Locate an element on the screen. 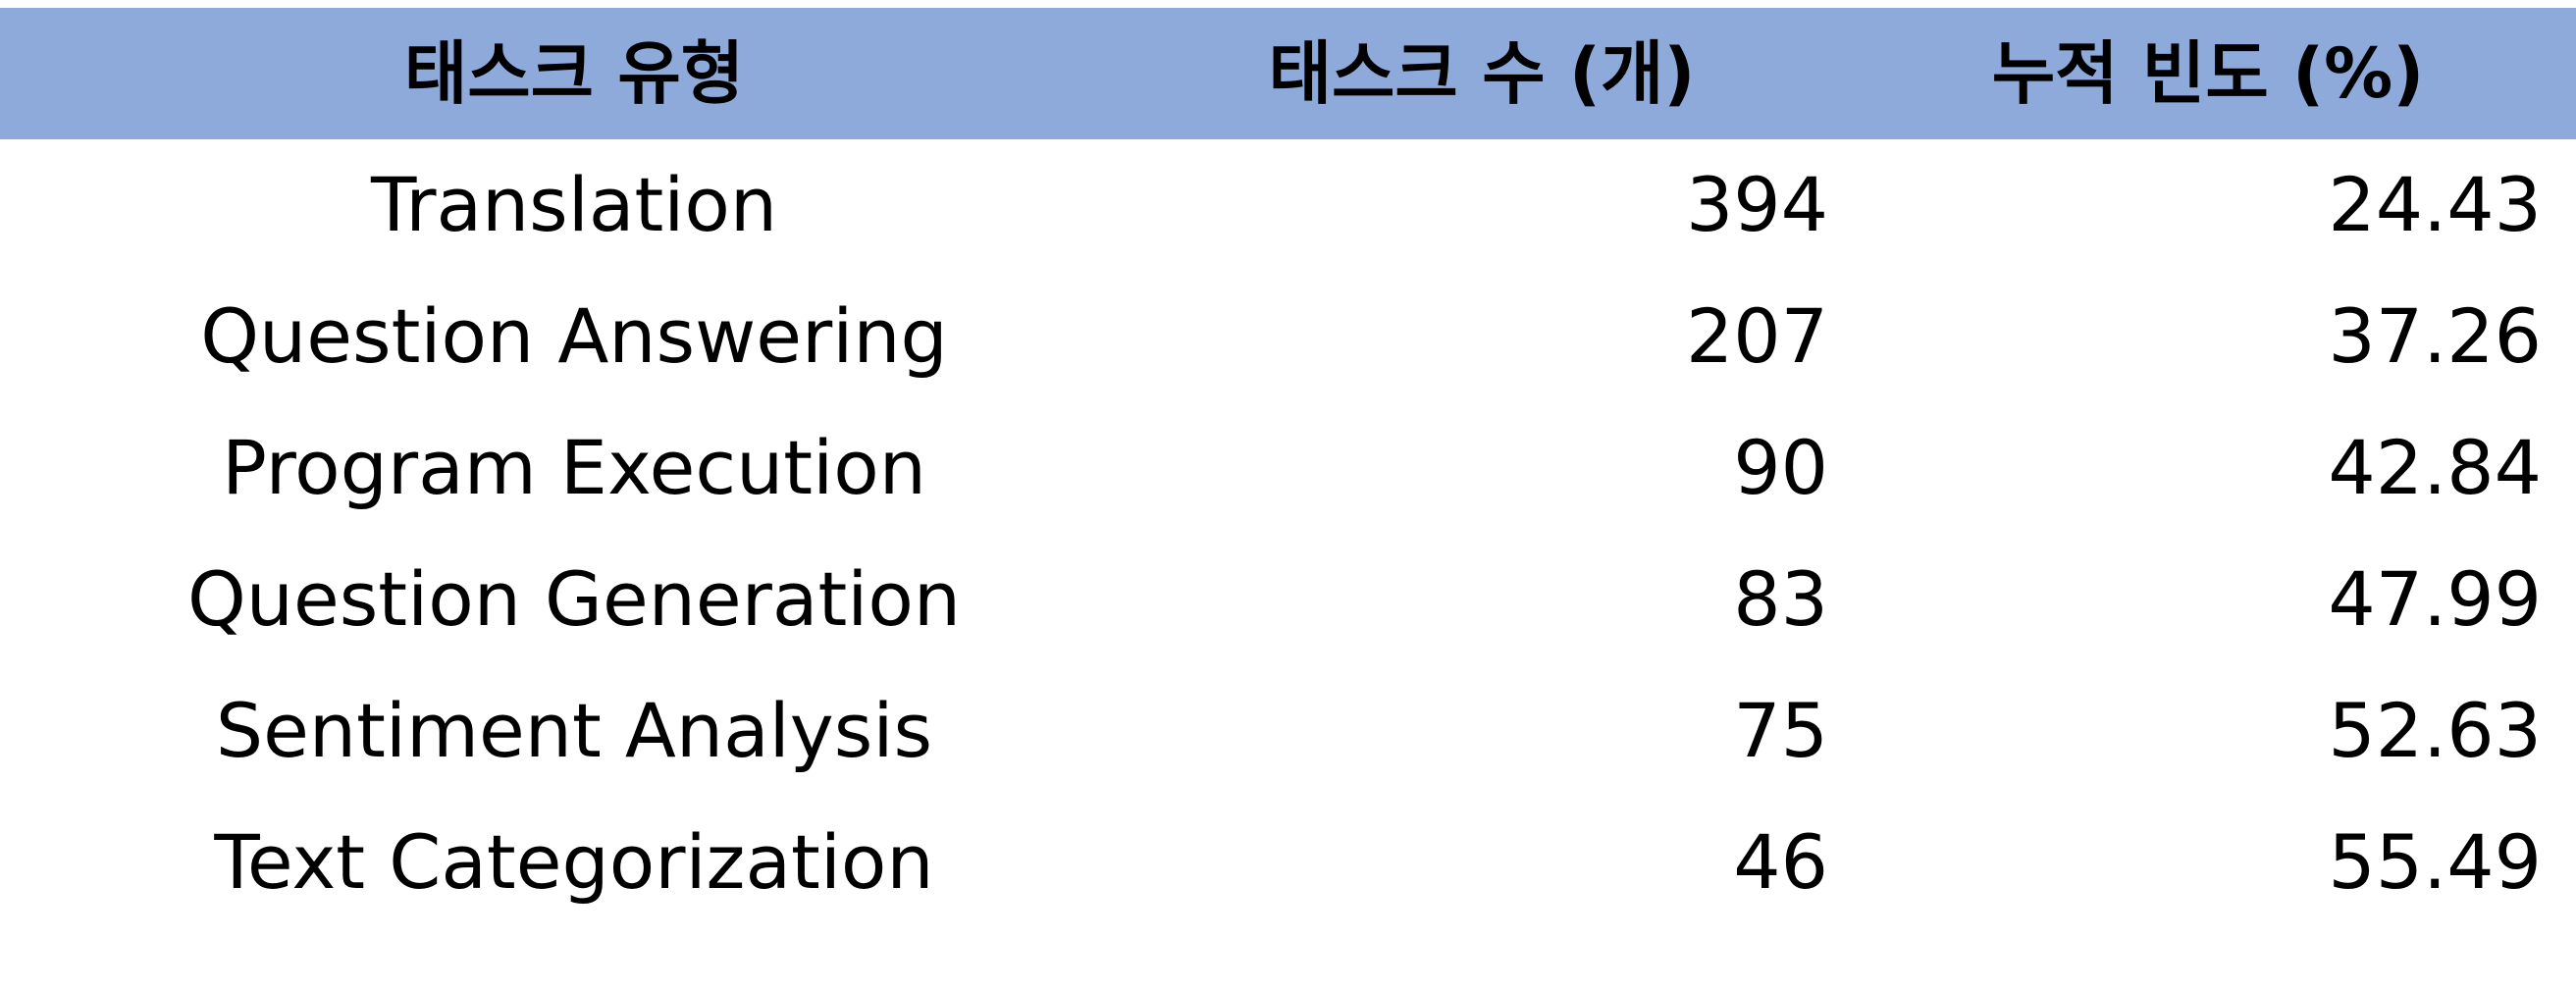  table-row: Question Answering 207 37.26 is located at coordinates (1288, 337).